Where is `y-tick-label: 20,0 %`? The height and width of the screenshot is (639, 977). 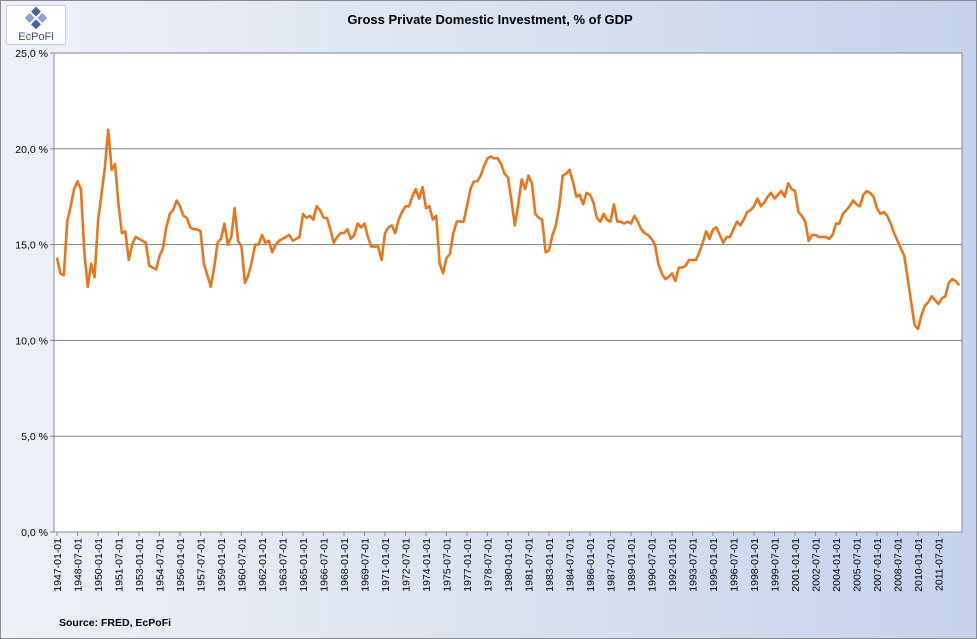 y-tick-label: 20,0 % is located at coordinates (31, 150).